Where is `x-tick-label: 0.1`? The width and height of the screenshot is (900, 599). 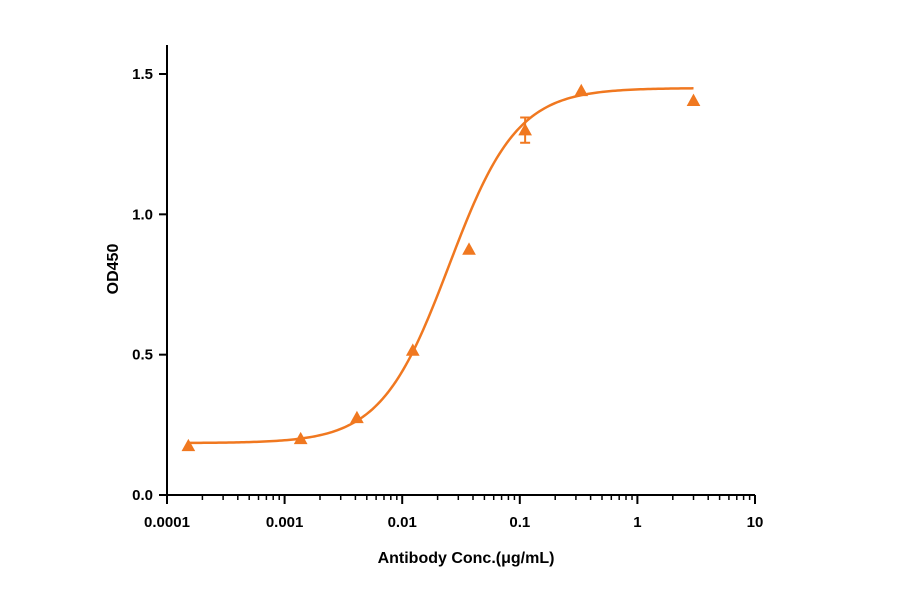 x-tick-label: 0.1 is located at coordinates (519, 522).